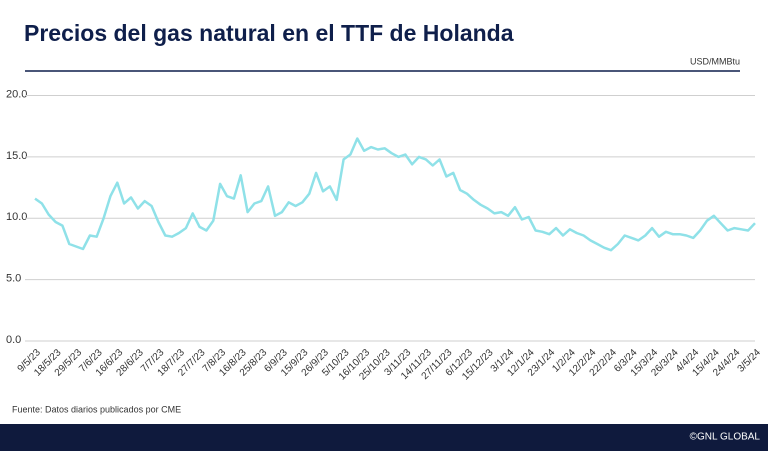 This screenshot has width=768, height=451. What do you see at coordinates (725, 437) in the screenshot?
I see `footer: ©GNL GLOBAL` at bounding box center [725, 437].